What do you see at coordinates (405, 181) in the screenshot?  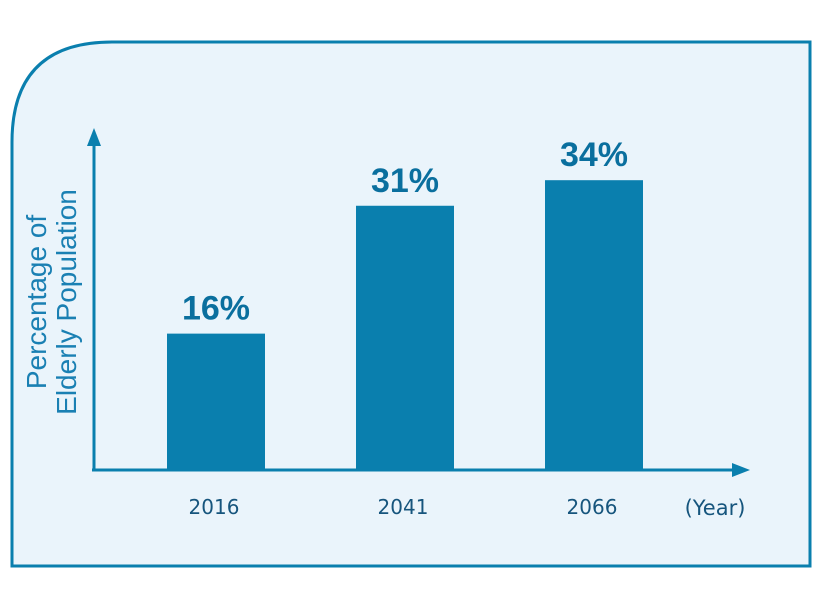 I see `value-label-2041: 31%` at bounding box center [405, 181].